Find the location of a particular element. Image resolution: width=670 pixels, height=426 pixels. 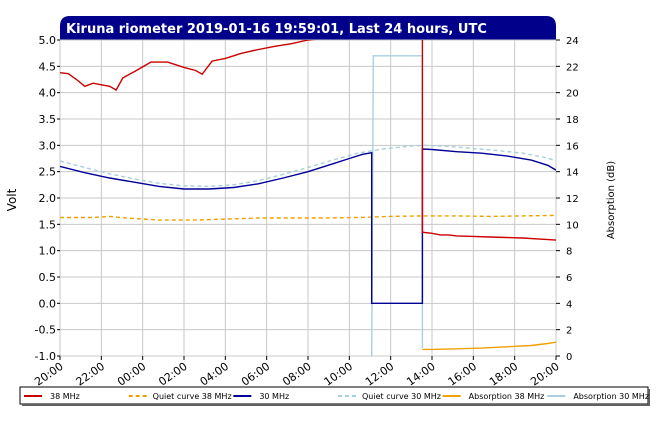

y2-tick-label: 16 is located at coordinates (572, 146).